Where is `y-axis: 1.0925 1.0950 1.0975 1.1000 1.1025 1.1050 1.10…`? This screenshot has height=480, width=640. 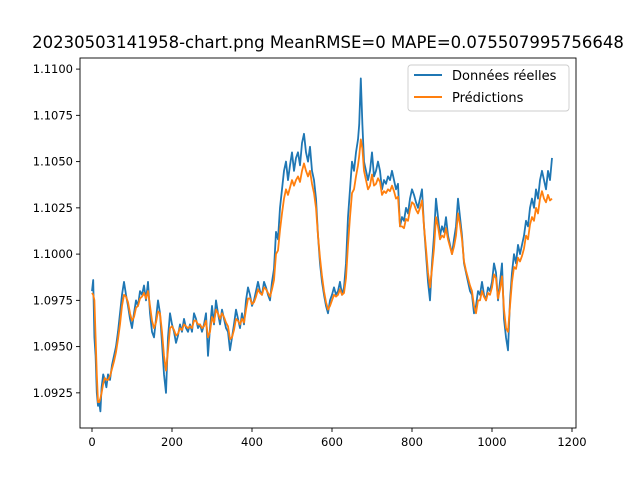 y-axis: 1.0925 1.0950 1.0975 1.1000 1.1025 1.1050 1.10… is located at coordinates (56, 231).